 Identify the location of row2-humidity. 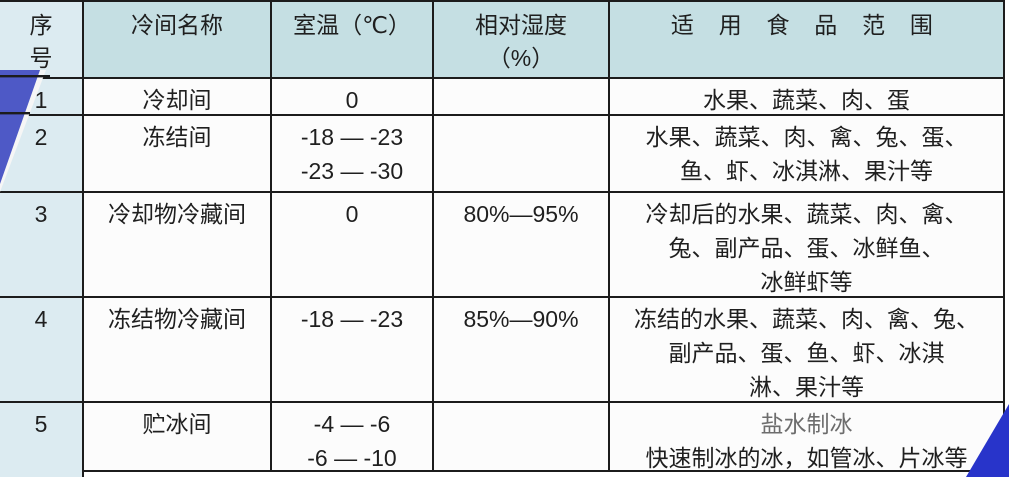
(522, 154).